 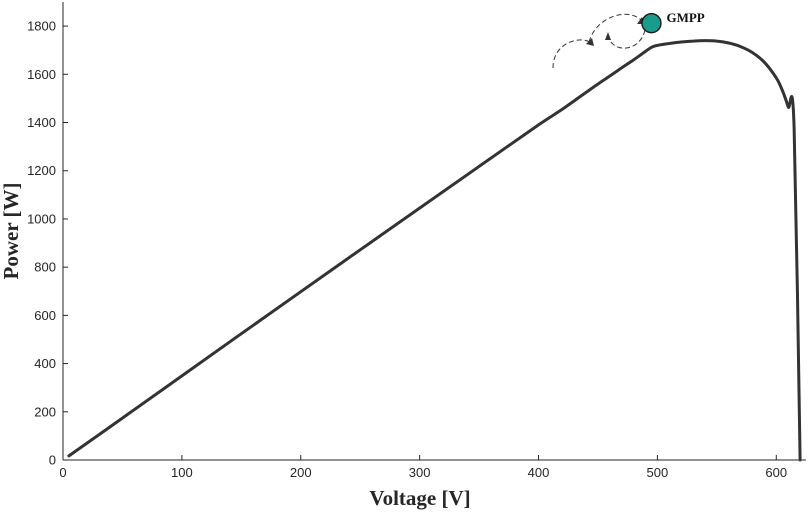 What do you see at coordinates (62, 472) in the screenshot?
I see `x-tick-label: 0` at bounding box center [62, 472].